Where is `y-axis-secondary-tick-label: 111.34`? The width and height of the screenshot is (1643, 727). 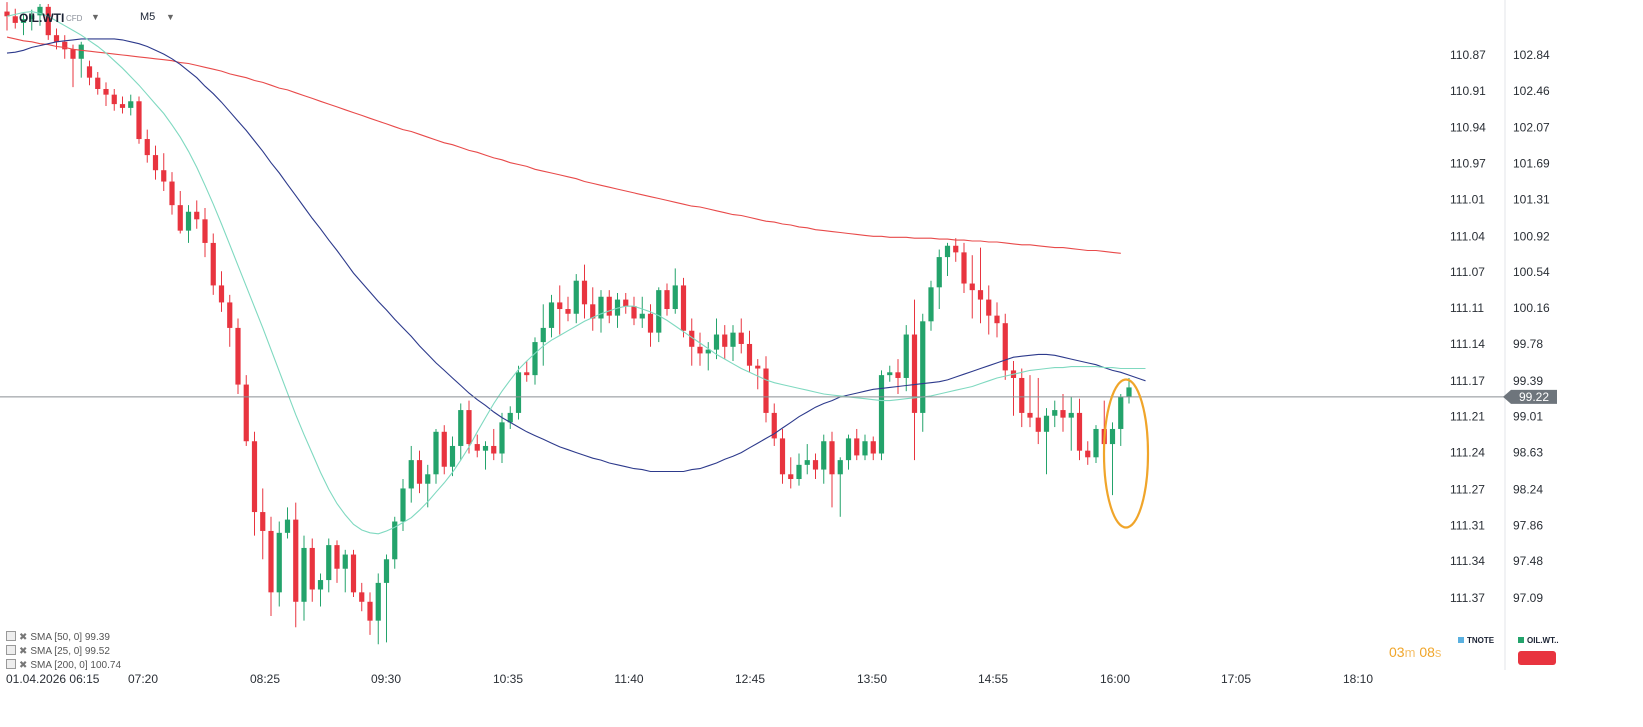
y-axis-secondary-tick-label: 111.34 is located at coordinates (1467, 561).